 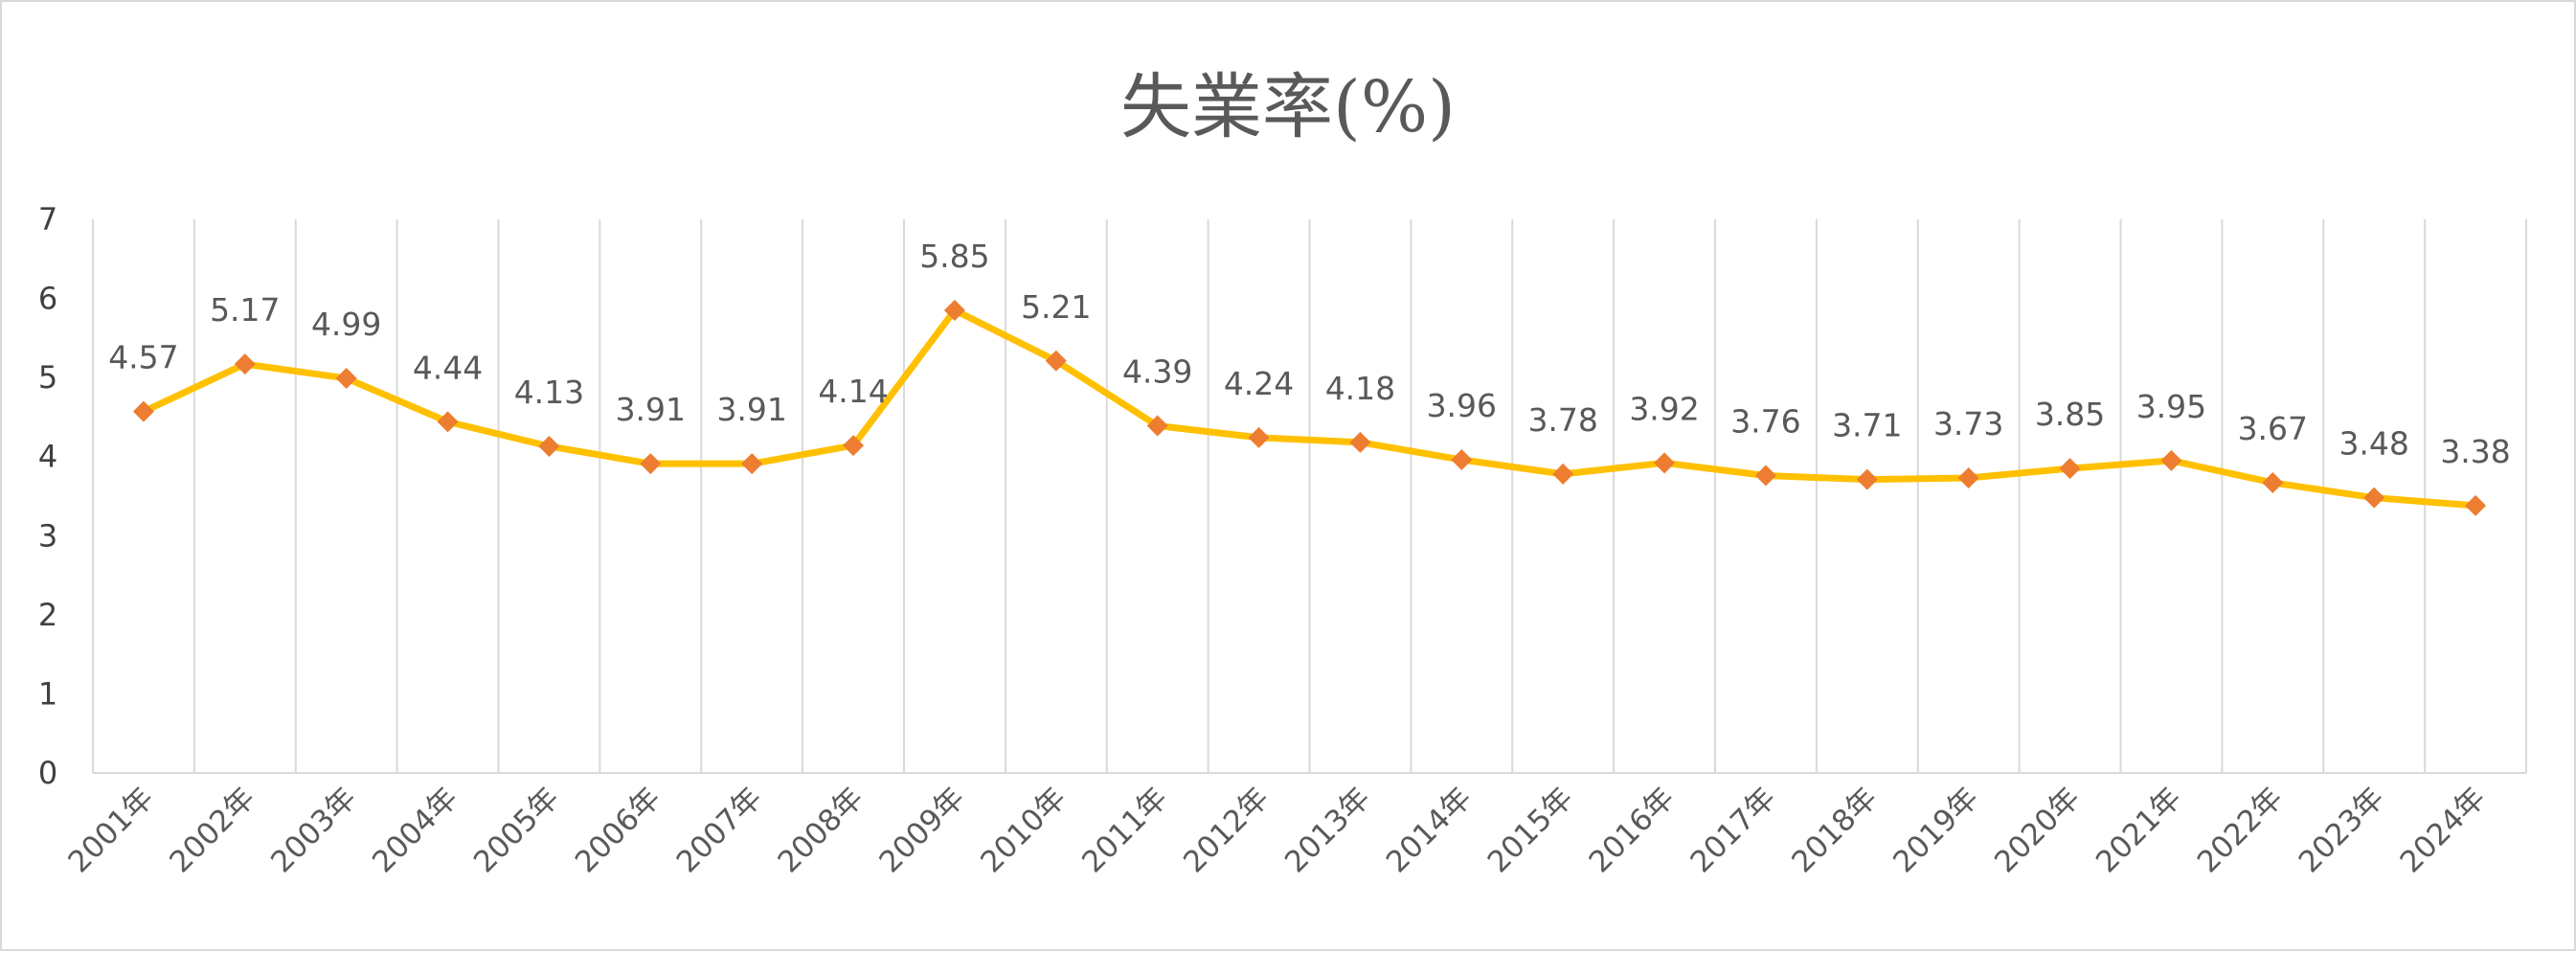 I want to click on y-tick-label: 1, so click(x=47, y=693).